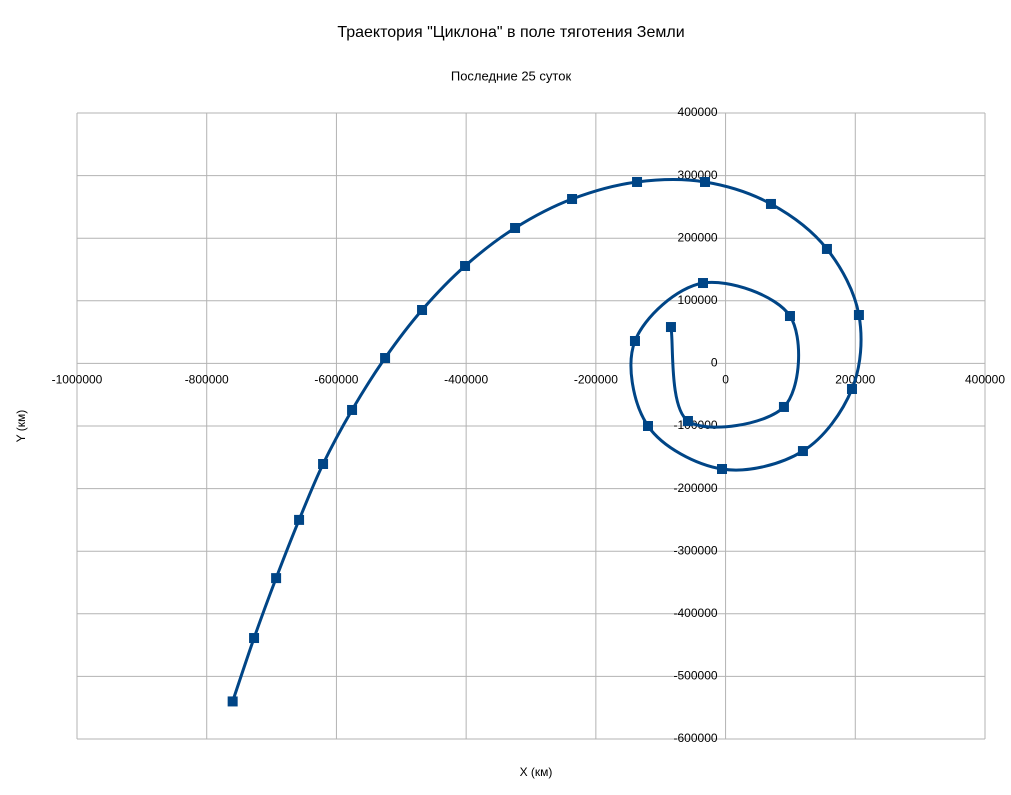  I want to click on y-tick-label: -200000, so click(696, 488).